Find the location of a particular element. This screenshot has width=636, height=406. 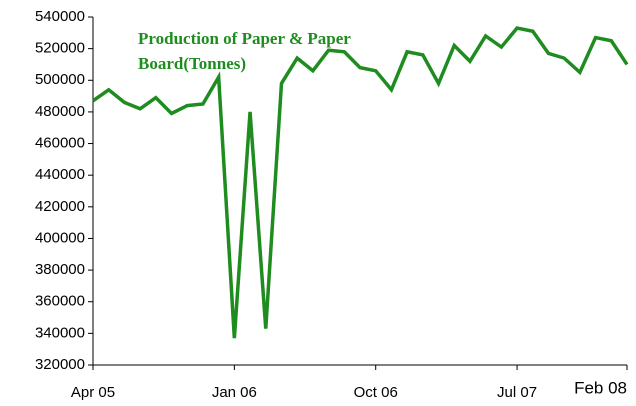

y-tick-label: 460000 is located at coordinates (60, 143).